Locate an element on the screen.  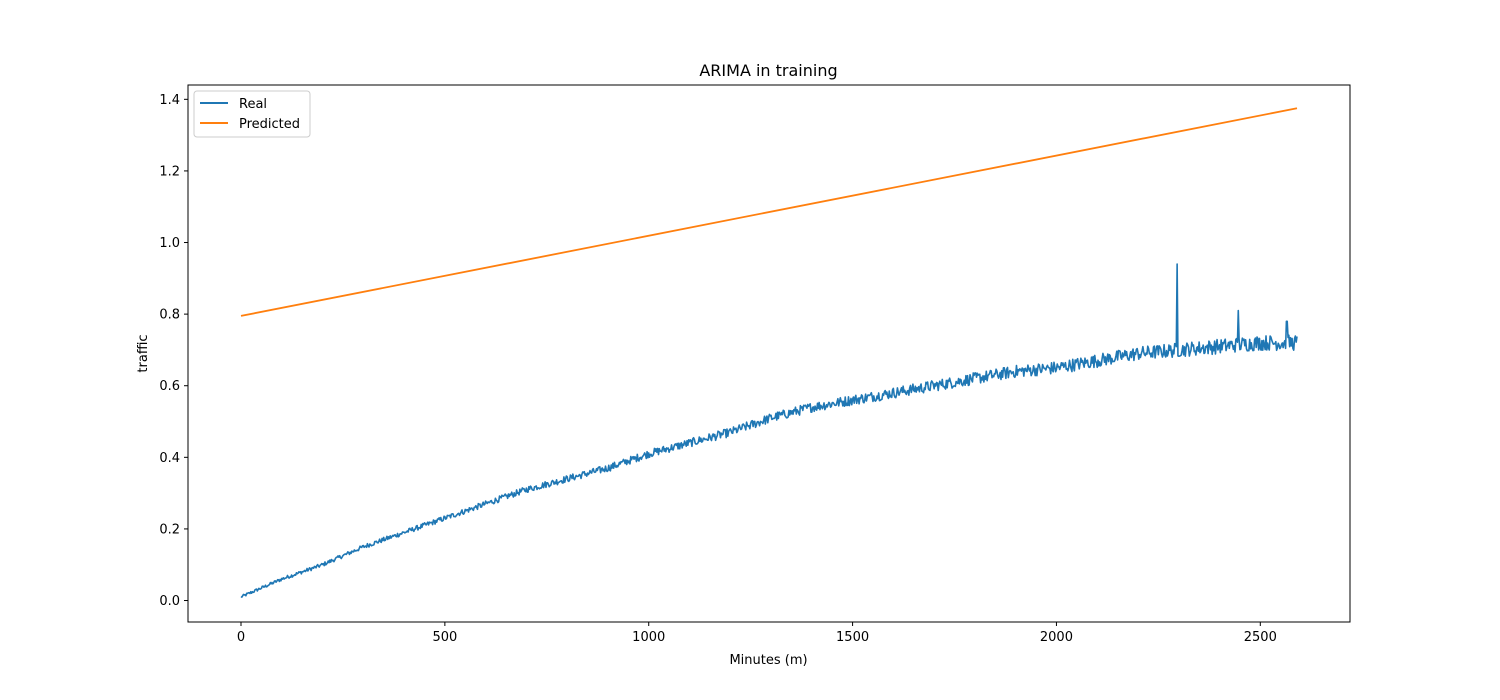
x-tick-label: 1500 is located at coordinates (852, 637).